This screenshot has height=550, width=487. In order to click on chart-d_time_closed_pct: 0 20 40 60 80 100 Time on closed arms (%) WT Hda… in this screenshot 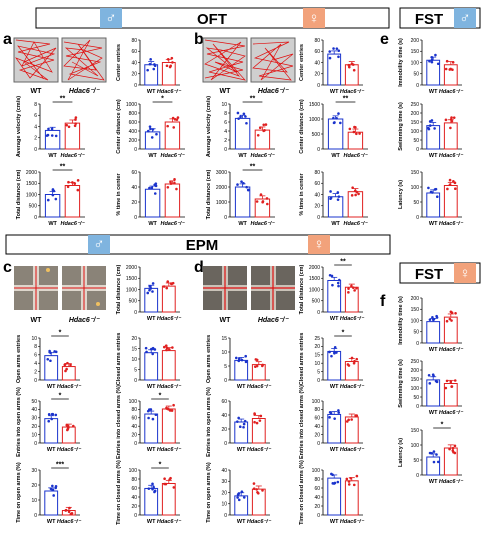, I will do `click(332, 492)`.